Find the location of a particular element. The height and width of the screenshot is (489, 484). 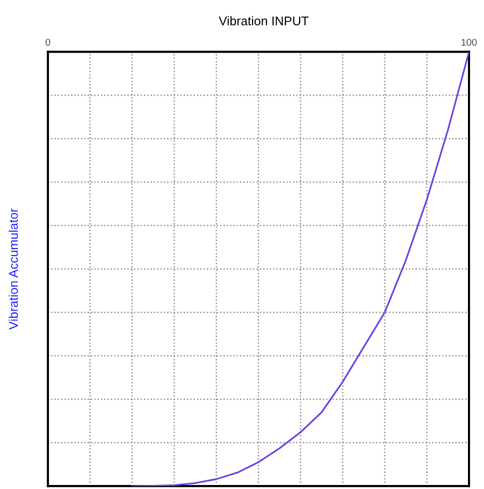

y-axis-title: Vibration Accumulator is located at coordinates (13, 269).